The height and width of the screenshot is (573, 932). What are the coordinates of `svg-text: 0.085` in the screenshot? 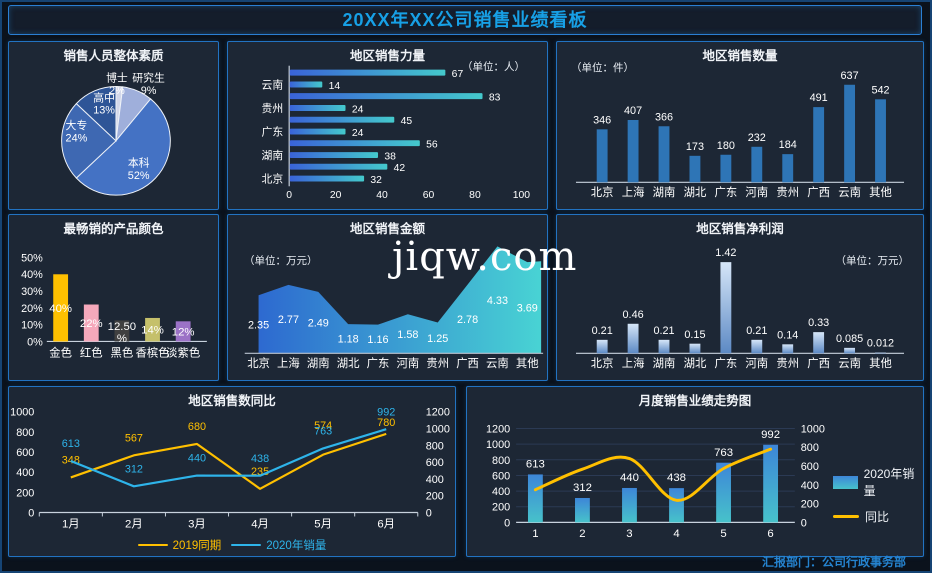 It's located at (849, 339).